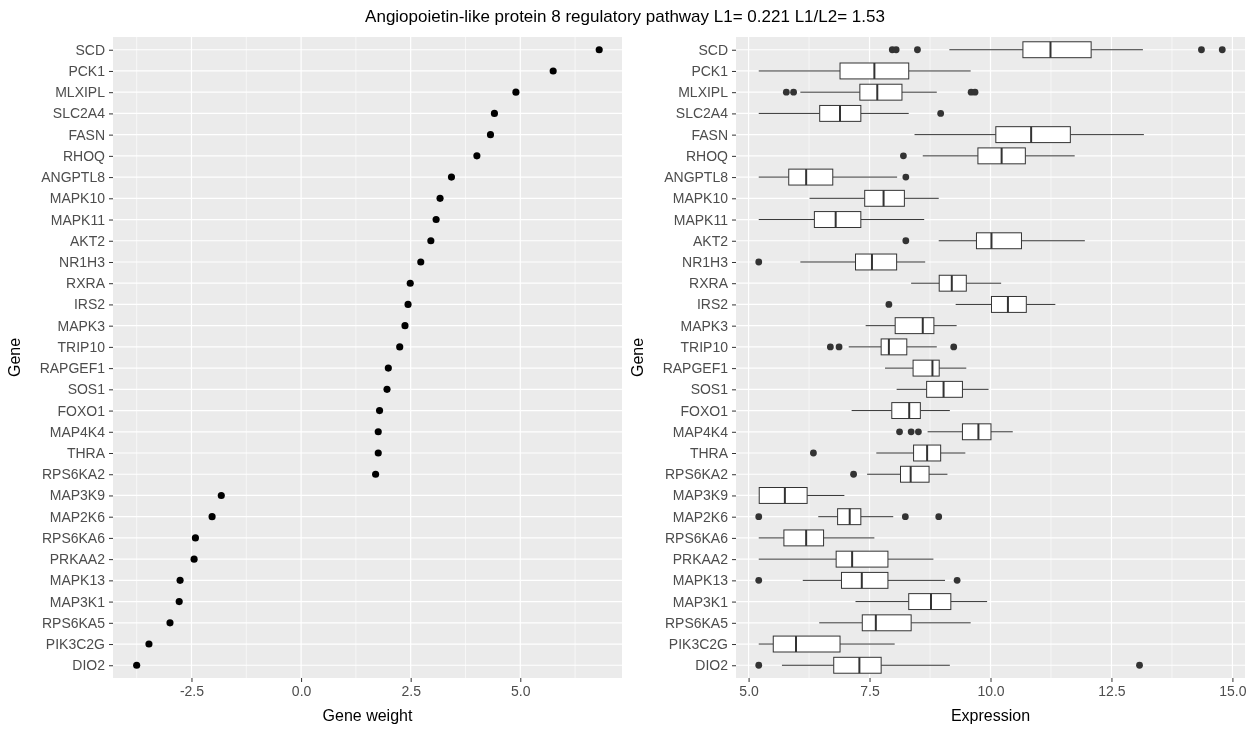 This screenshot has width=1250, height=729. What do you see at coordinates (704, 410) in the screenshot?
I see `y-tick-label: FOXO1` at bounding box center [704, 410].